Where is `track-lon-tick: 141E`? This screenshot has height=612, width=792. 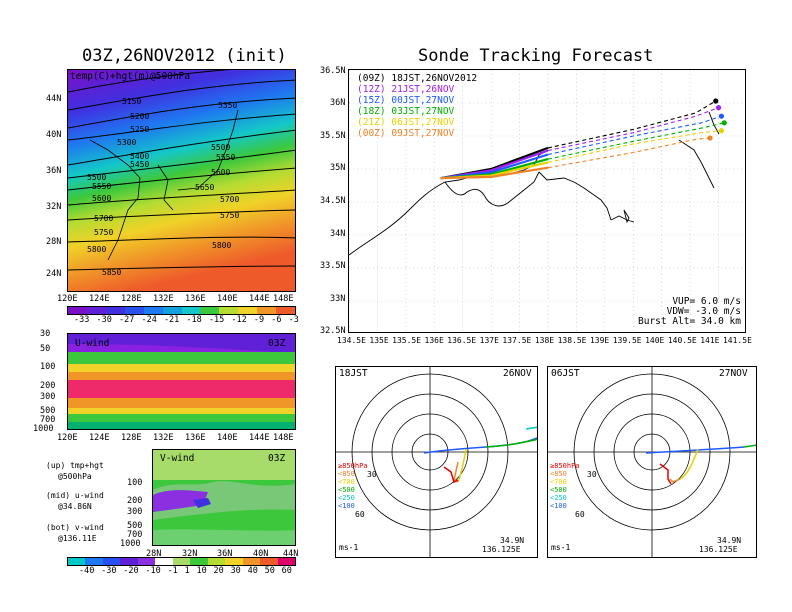
track-lon-tick: 141E is located at coordinates (710, 340).